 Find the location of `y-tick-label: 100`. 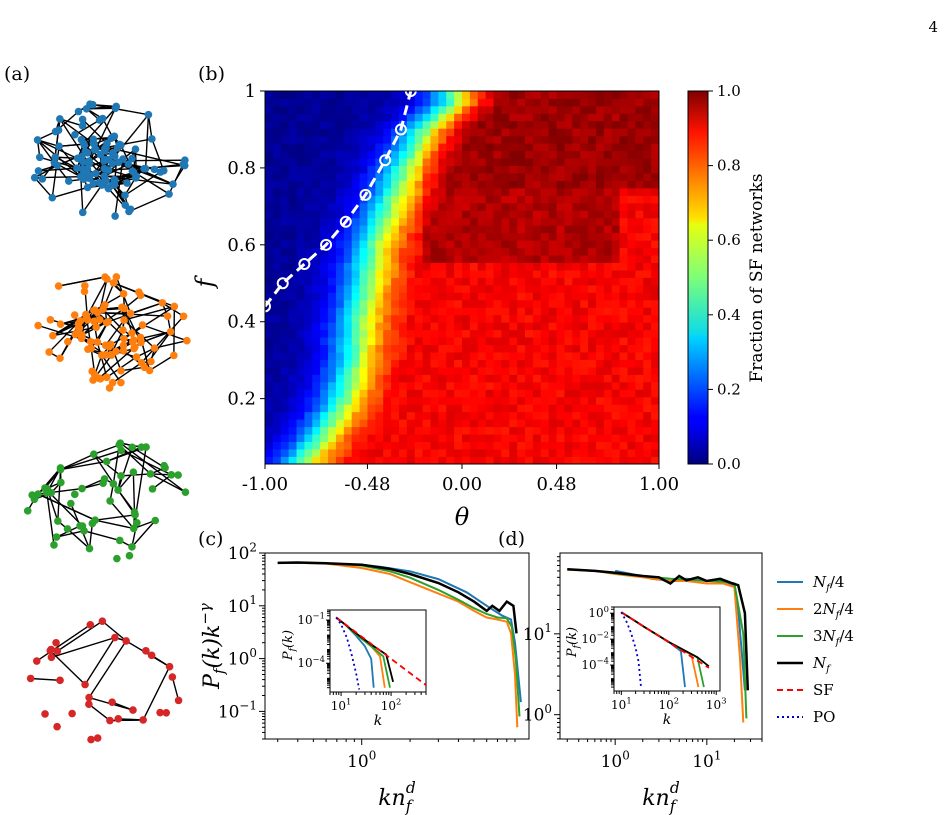

y-tick-label: 100 is located at coordinates (537, 714).